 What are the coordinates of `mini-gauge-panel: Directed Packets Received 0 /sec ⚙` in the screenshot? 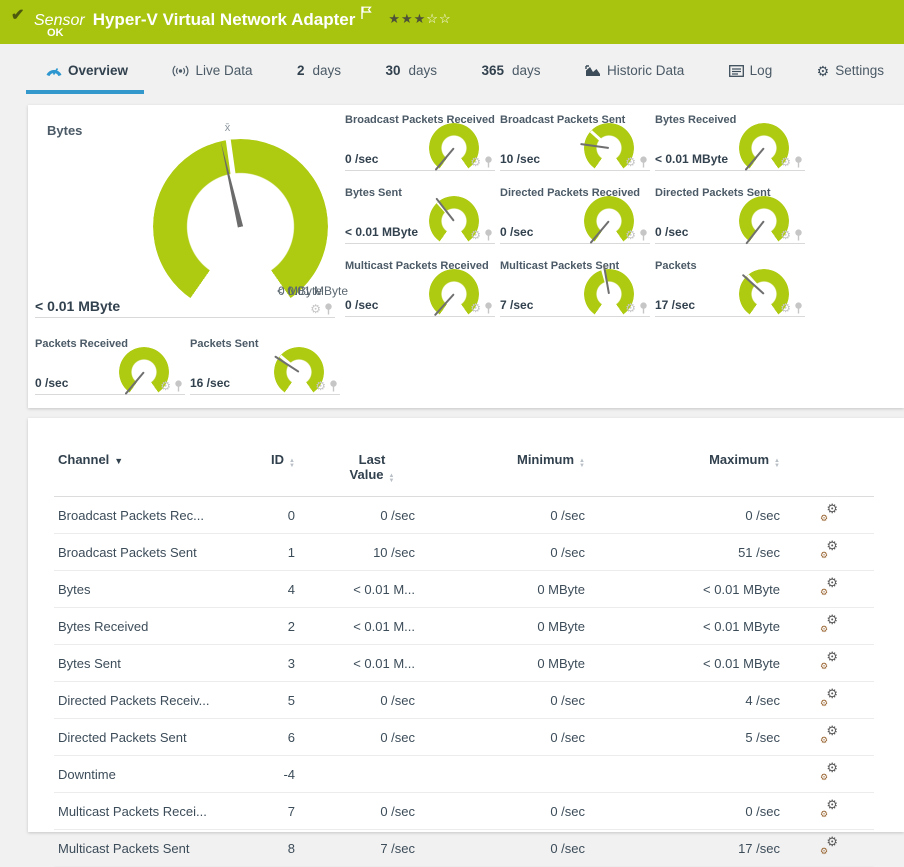 It's located at (575, 216).